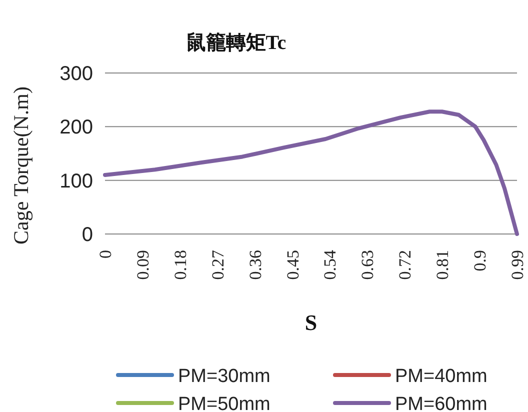  I want to click on x-tick-label: 0.27, so click(218, 265).